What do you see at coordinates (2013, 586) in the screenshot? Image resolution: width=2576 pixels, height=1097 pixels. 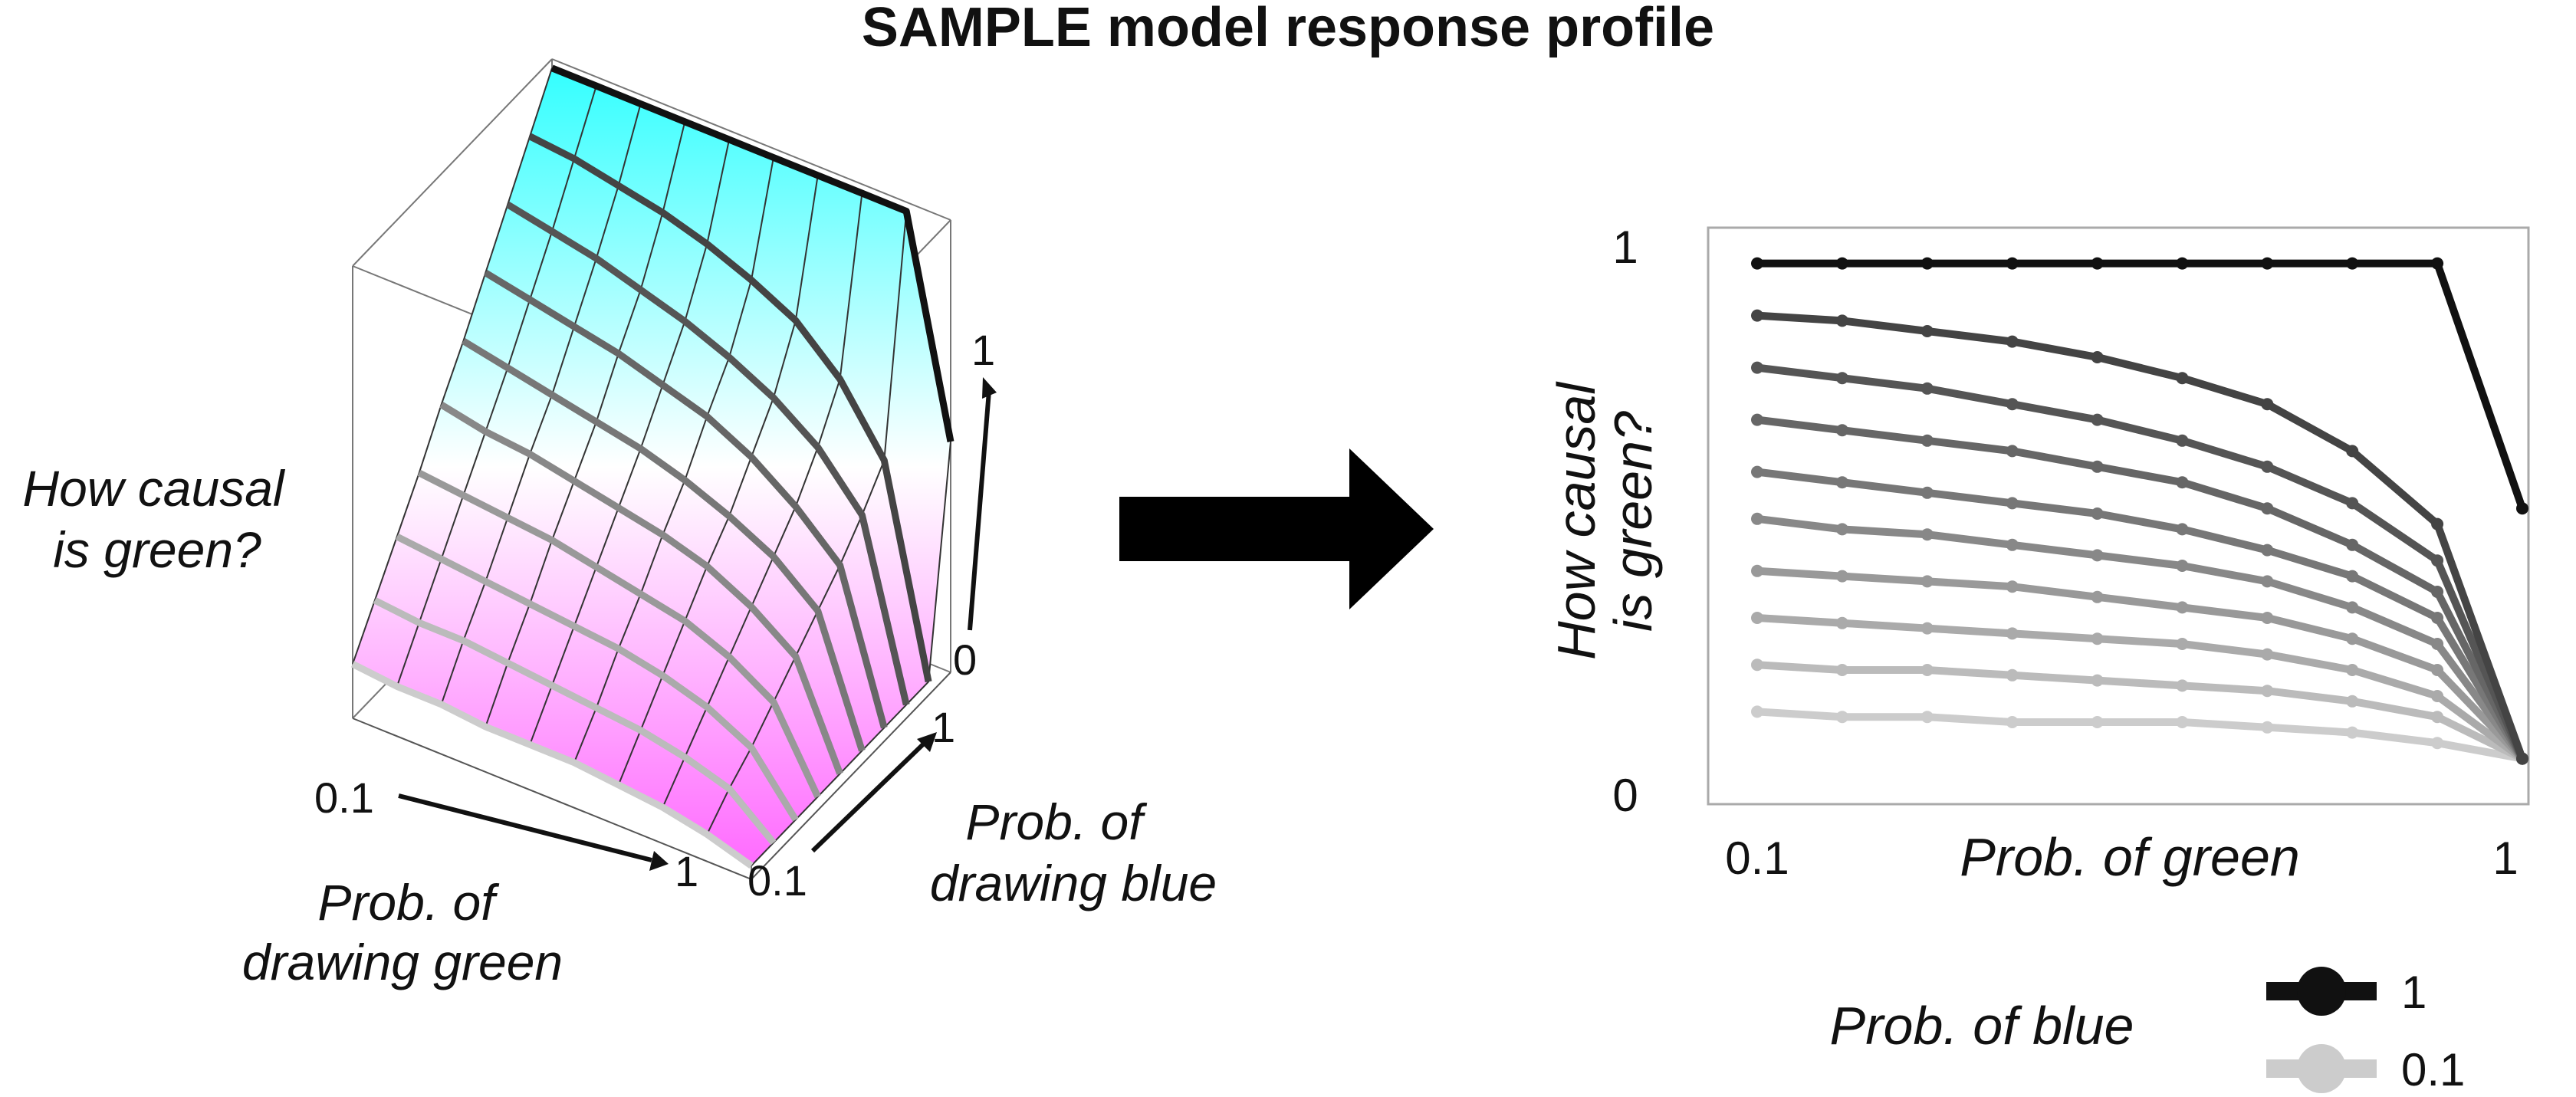 I see `series-point-blue-0.4-0.4` at bounding box center [2013, 586].